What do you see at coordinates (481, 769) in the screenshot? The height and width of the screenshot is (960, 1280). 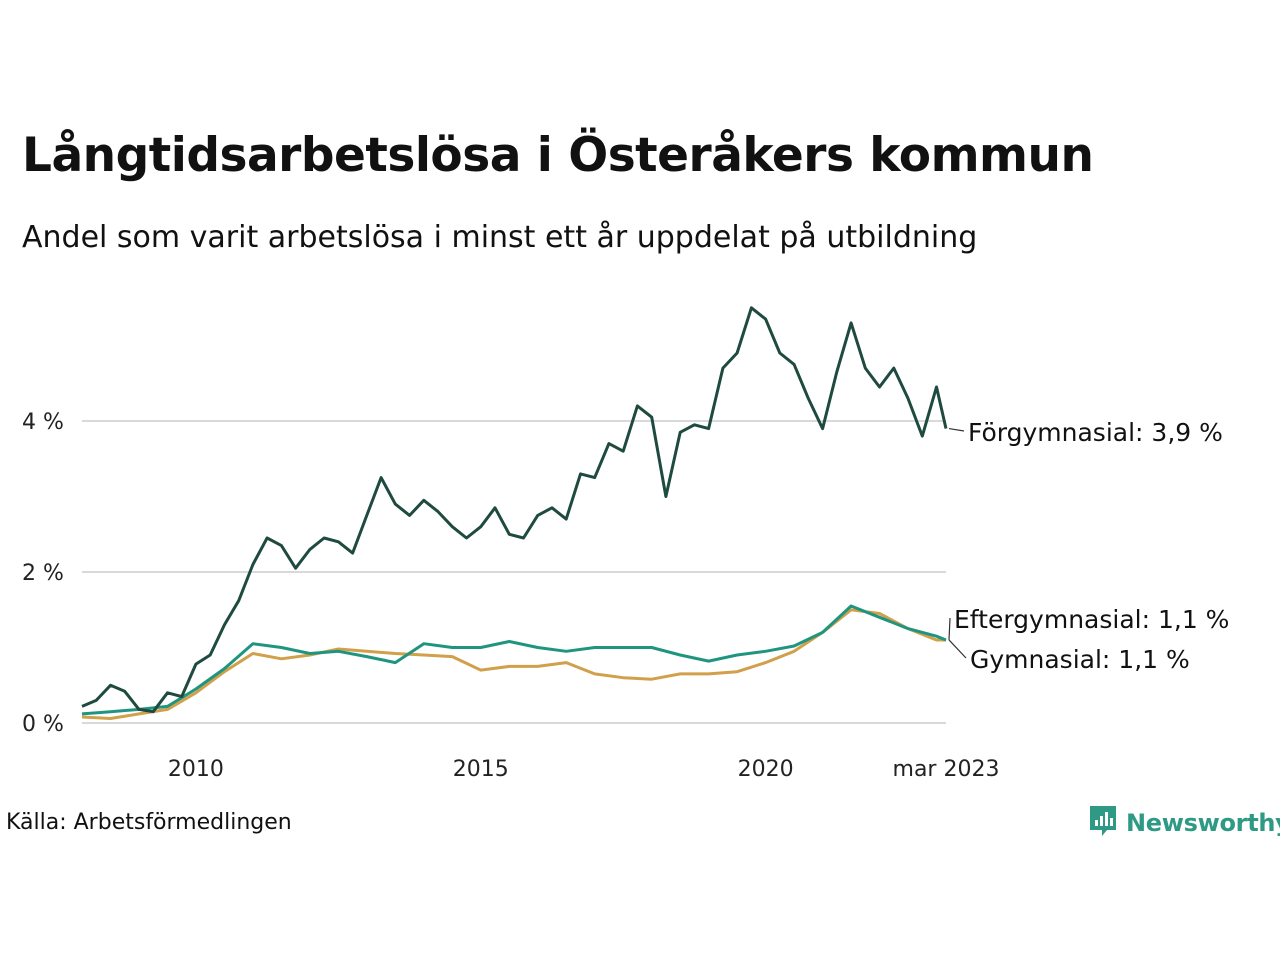 I see `x-tick-label: 2015` at bounding box center [481, 769].